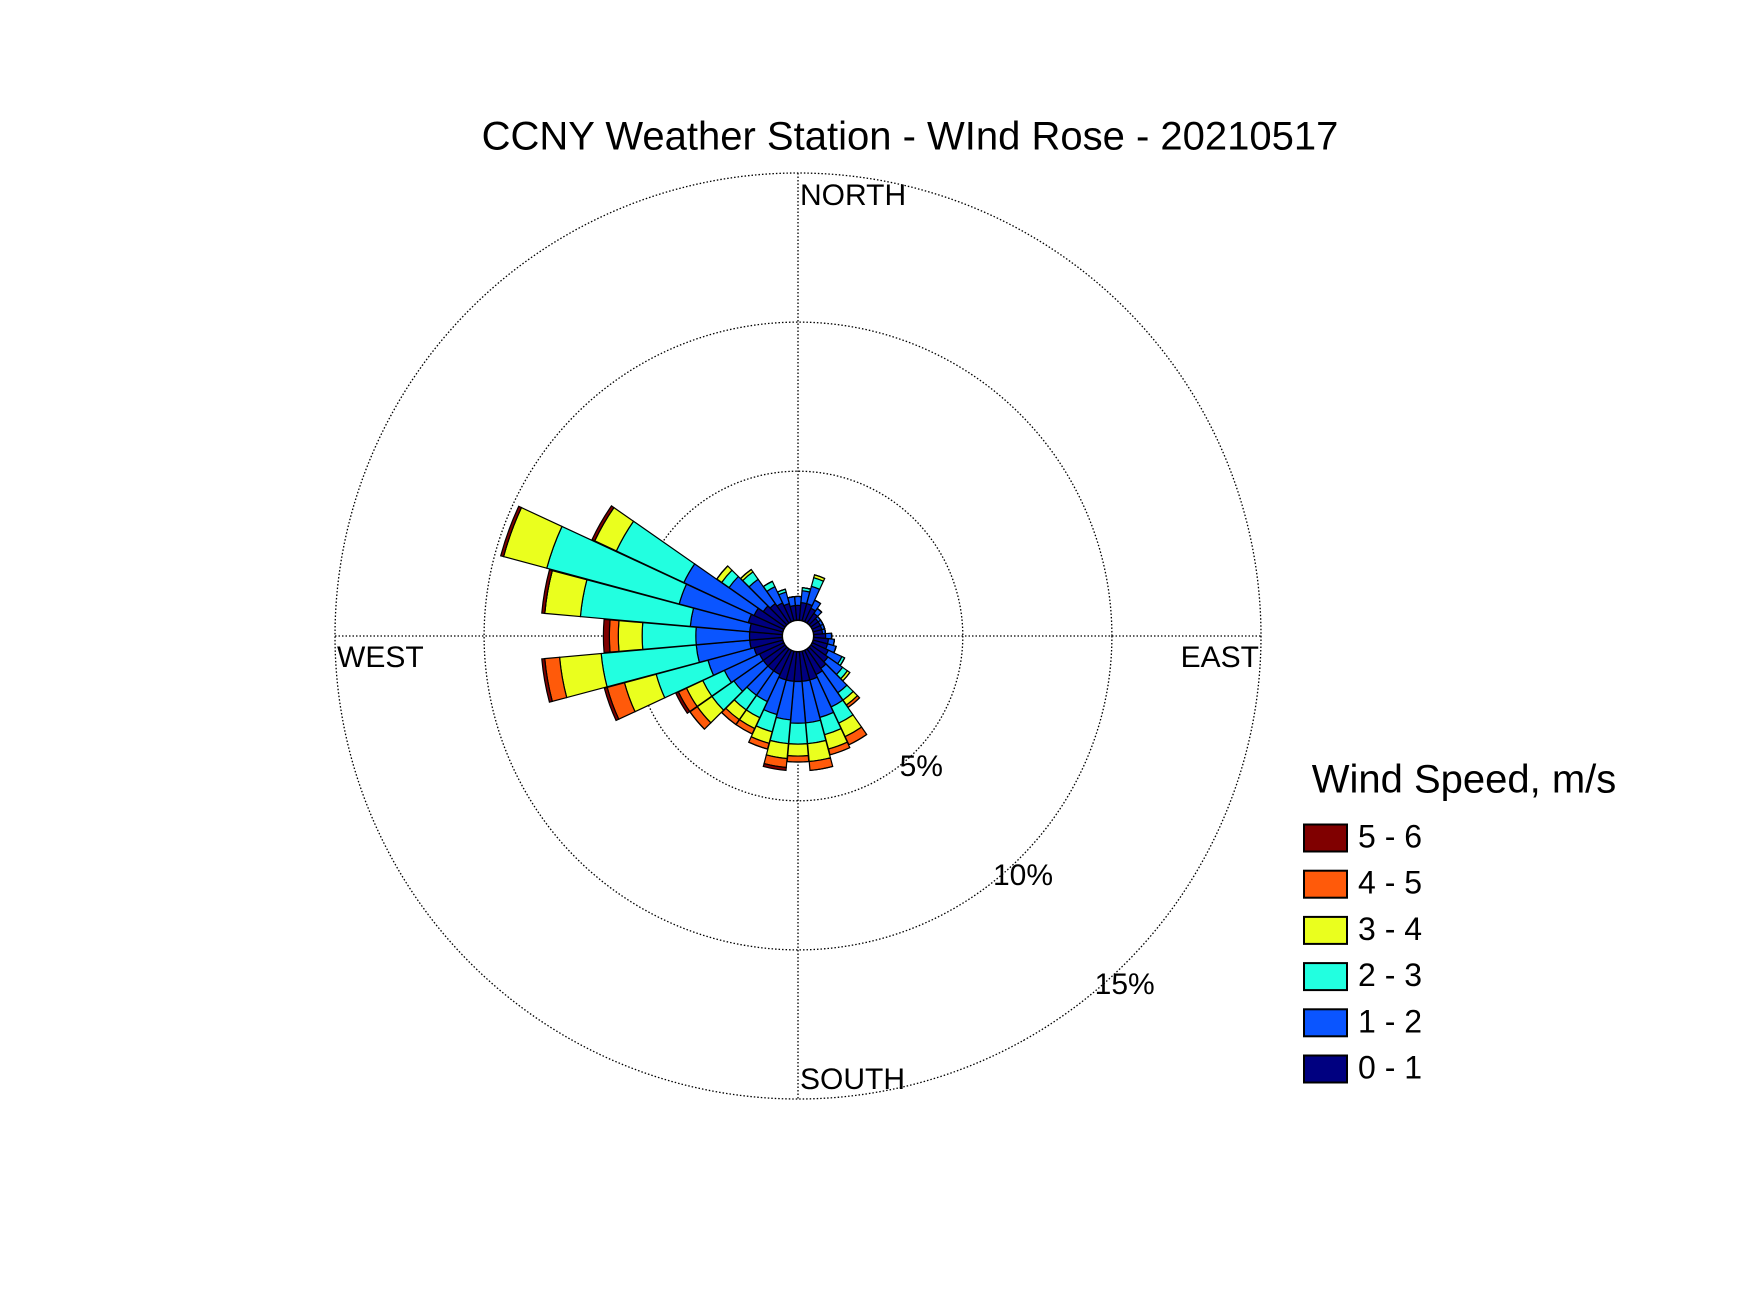 Image resolution: width=1750 pixels, height=1313 pixels. I want to click on direction-label: SOUTH, so click(852, 1079).